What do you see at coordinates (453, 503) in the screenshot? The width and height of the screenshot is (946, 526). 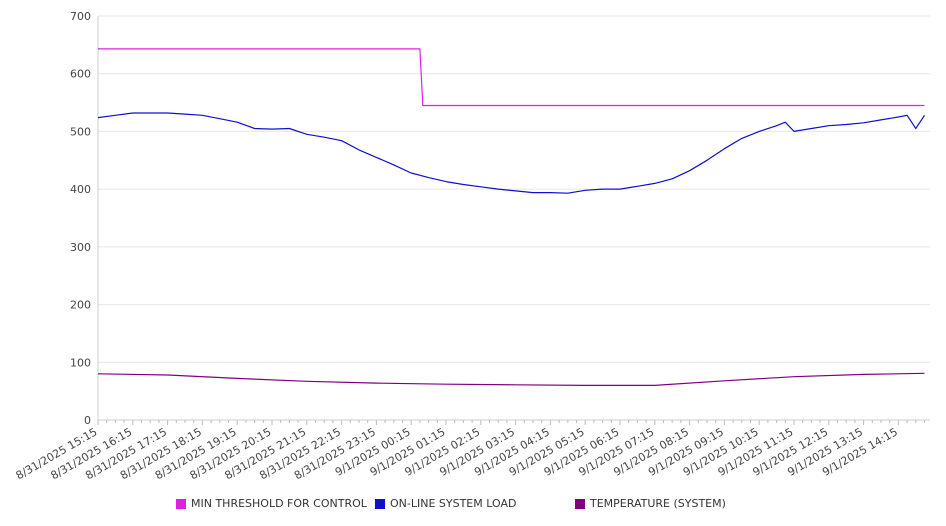 I see `legend-label-system-load: ON-LINE SYSTEM LOAD` at bounding box center [453, 503].